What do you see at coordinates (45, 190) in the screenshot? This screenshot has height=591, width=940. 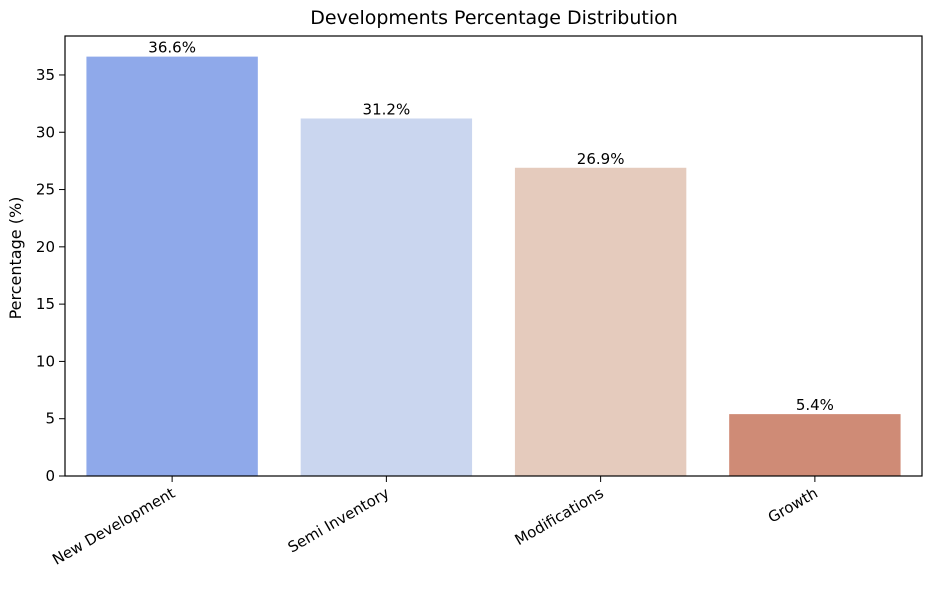 I see `y-tick-label: 25` at bounding box center [45, 190].